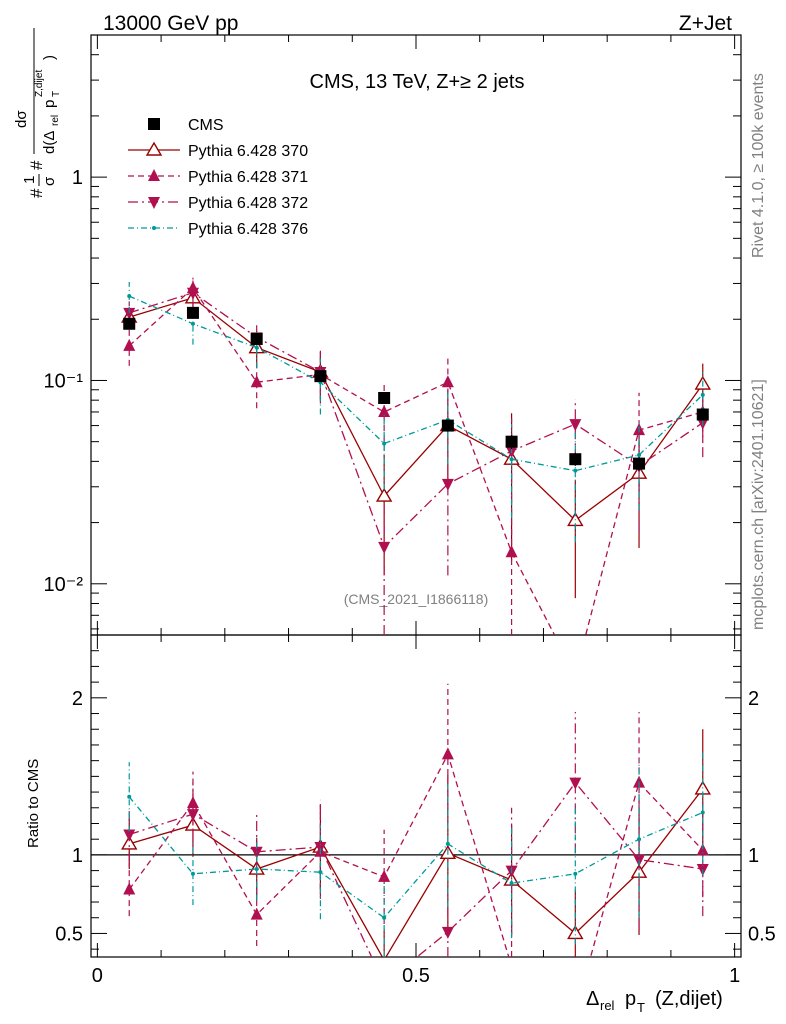  What do you see at coordinates (33, 803) in the screenshot?
I see `y-axis-label-ratio: Ratio to CMS` at bounding box center [33, 803].